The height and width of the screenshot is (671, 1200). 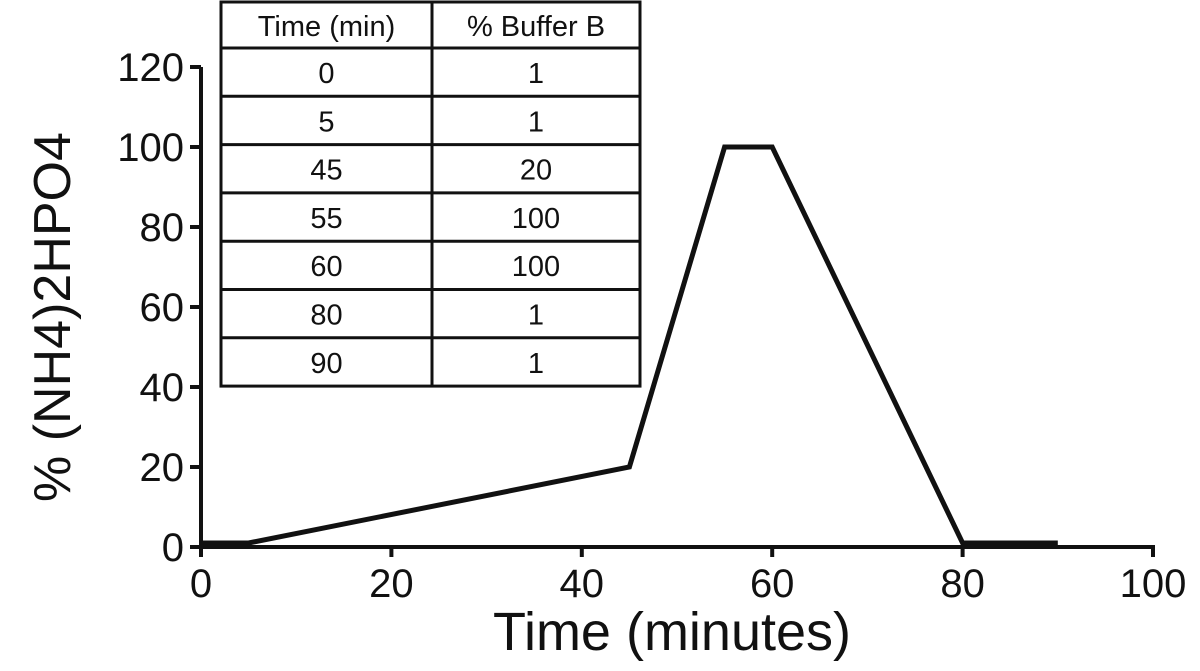 I want to click on x-axis-title: Time (minutes), so click(x=672, y=632).